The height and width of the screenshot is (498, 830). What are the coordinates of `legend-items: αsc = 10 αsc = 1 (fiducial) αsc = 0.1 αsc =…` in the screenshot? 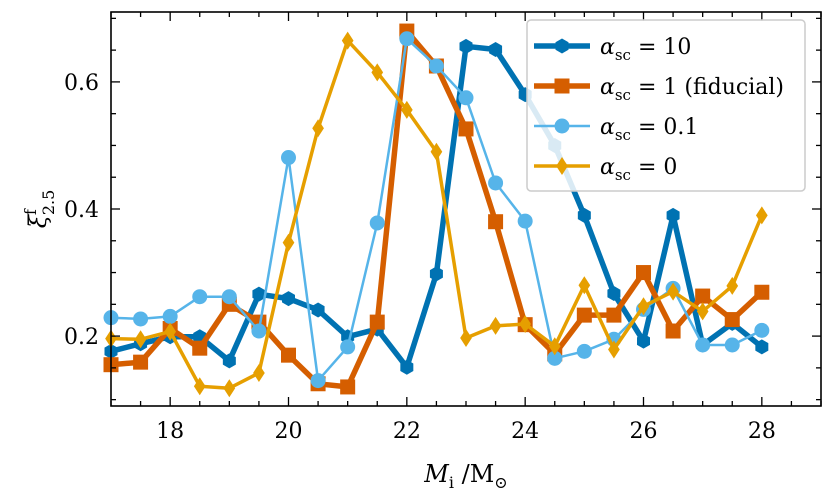 It's located at (659, 109).